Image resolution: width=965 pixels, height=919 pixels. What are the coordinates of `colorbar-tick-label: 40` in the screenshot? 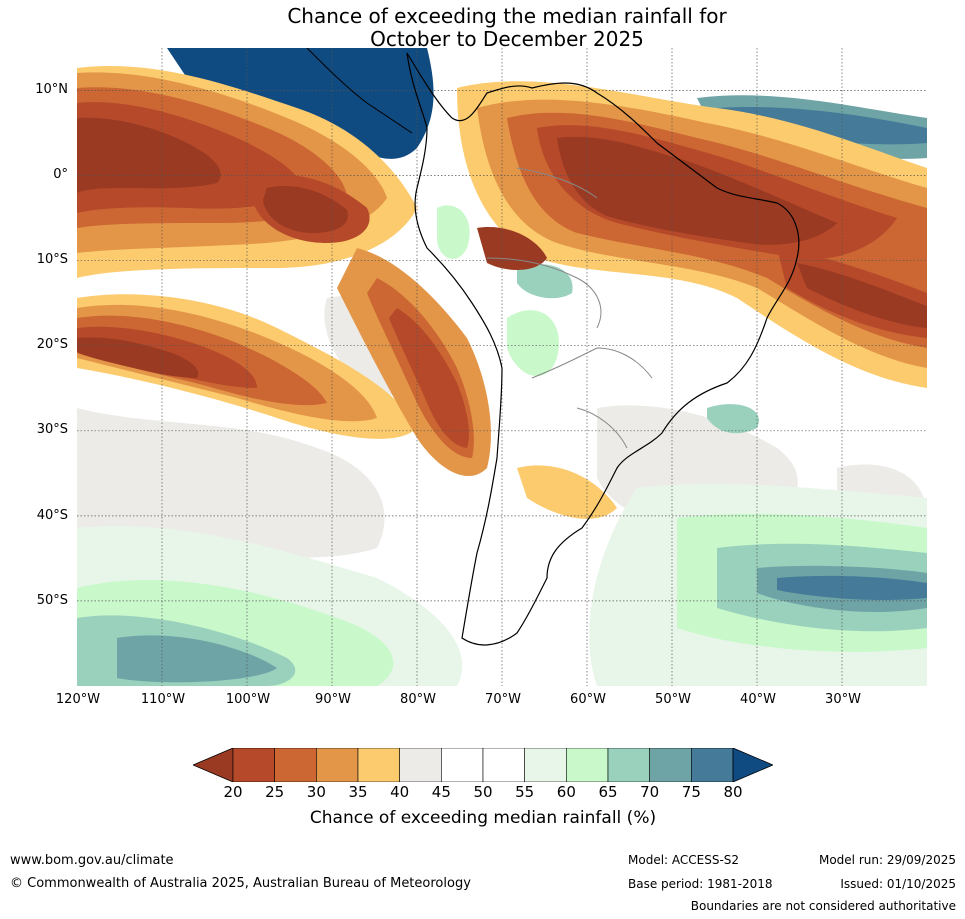 It's located at (400, 792).